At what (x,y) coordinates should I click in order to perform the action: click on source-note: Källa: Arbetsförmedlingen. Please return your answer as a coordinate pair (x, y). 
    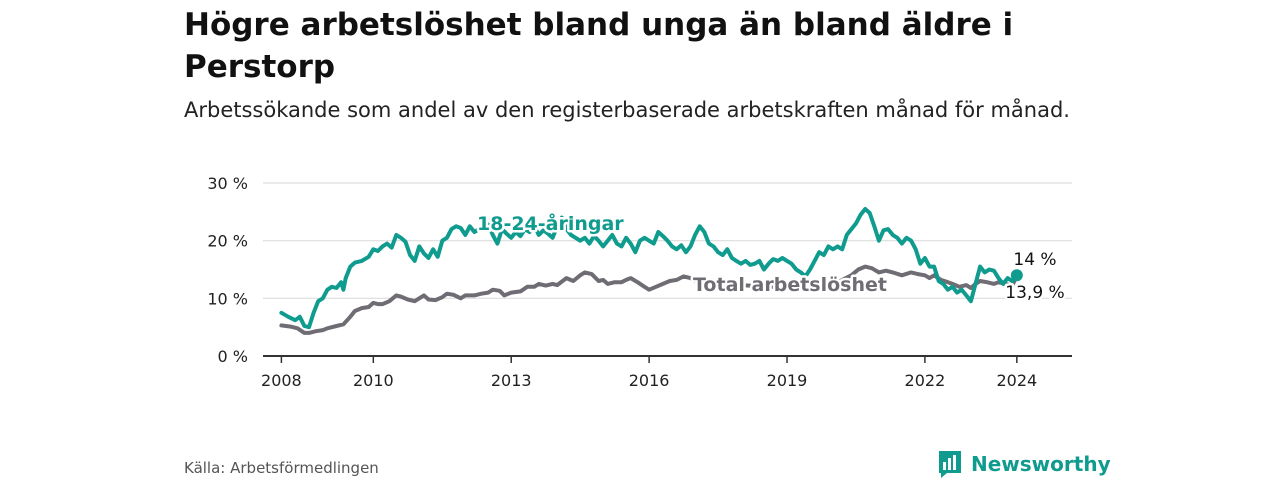
    Looking at the image, I should click on (281, 468).